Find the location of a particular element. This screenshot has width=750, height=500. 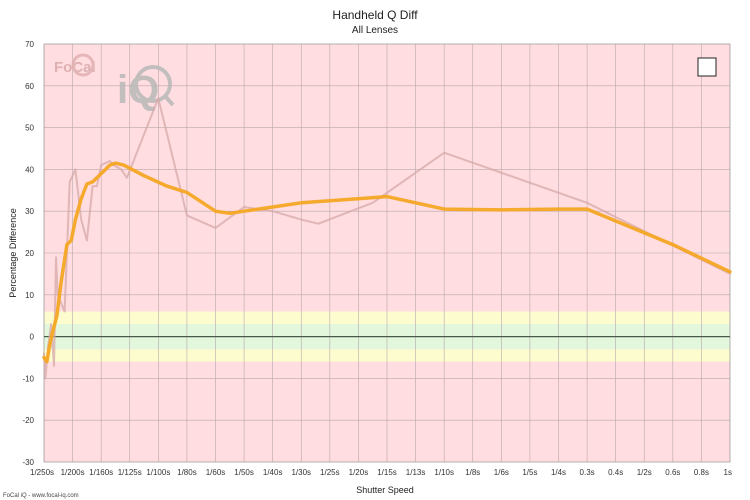

x-tick-label: 1s is located at coordinates (728, 472).